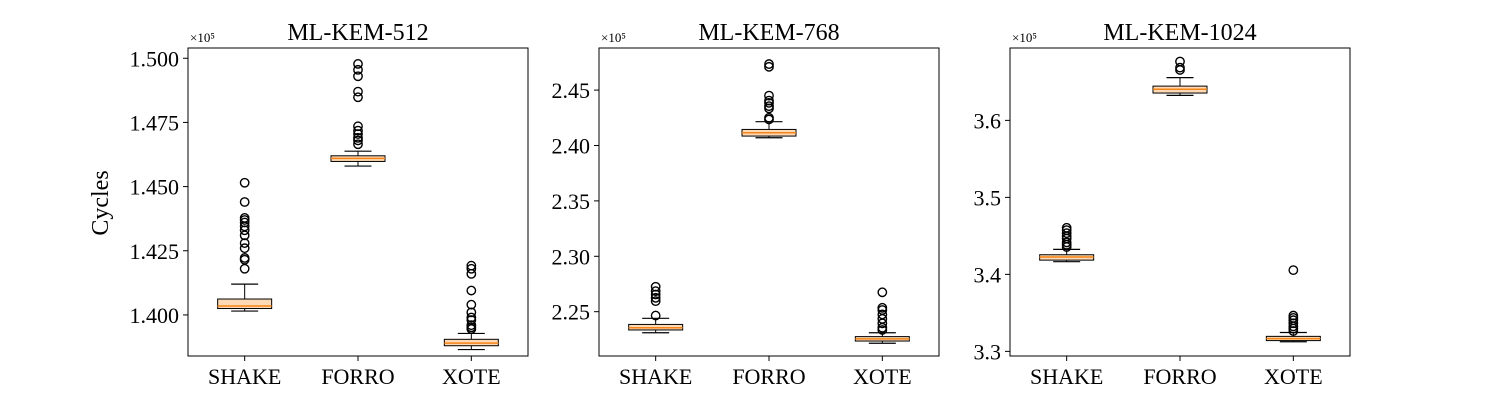  What do you see at coordinates (155, 58) in the screenshot?
I see `panel-1-ytick-label: 1.500` at bounding box center [155, 58].